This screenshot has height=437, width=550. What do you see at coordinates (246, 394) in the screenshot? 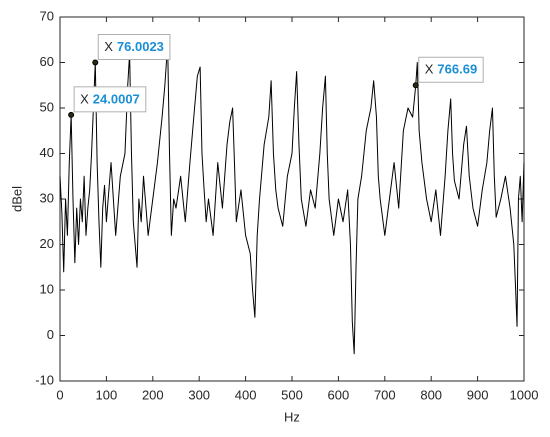
I see `x-tick-label: 400` at bounding box center [246, 394].